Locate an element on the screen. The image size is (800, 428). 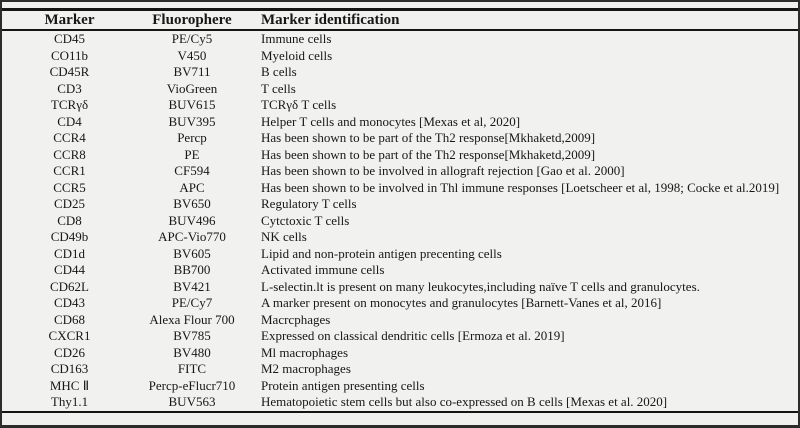
header-row: Marker Fluorophere Marker identification is located at coordinates (400, 20).